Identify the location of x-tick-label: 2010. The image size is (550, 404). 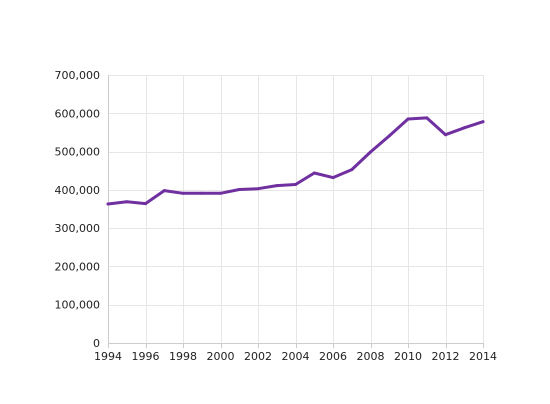
(408, 356).